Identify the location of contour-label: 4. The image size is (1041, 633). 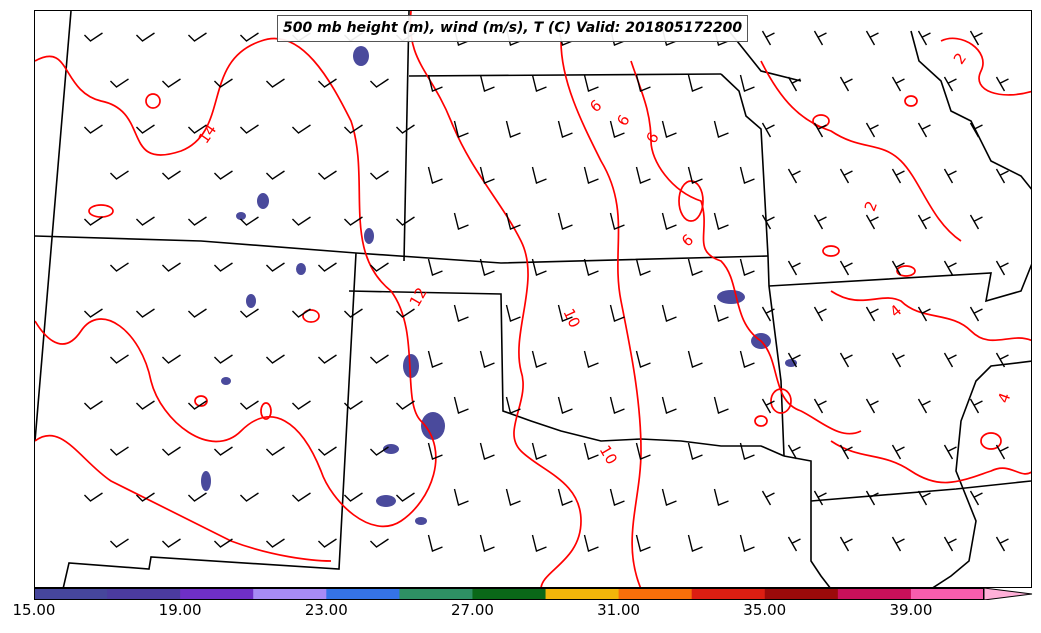
(895, 311).